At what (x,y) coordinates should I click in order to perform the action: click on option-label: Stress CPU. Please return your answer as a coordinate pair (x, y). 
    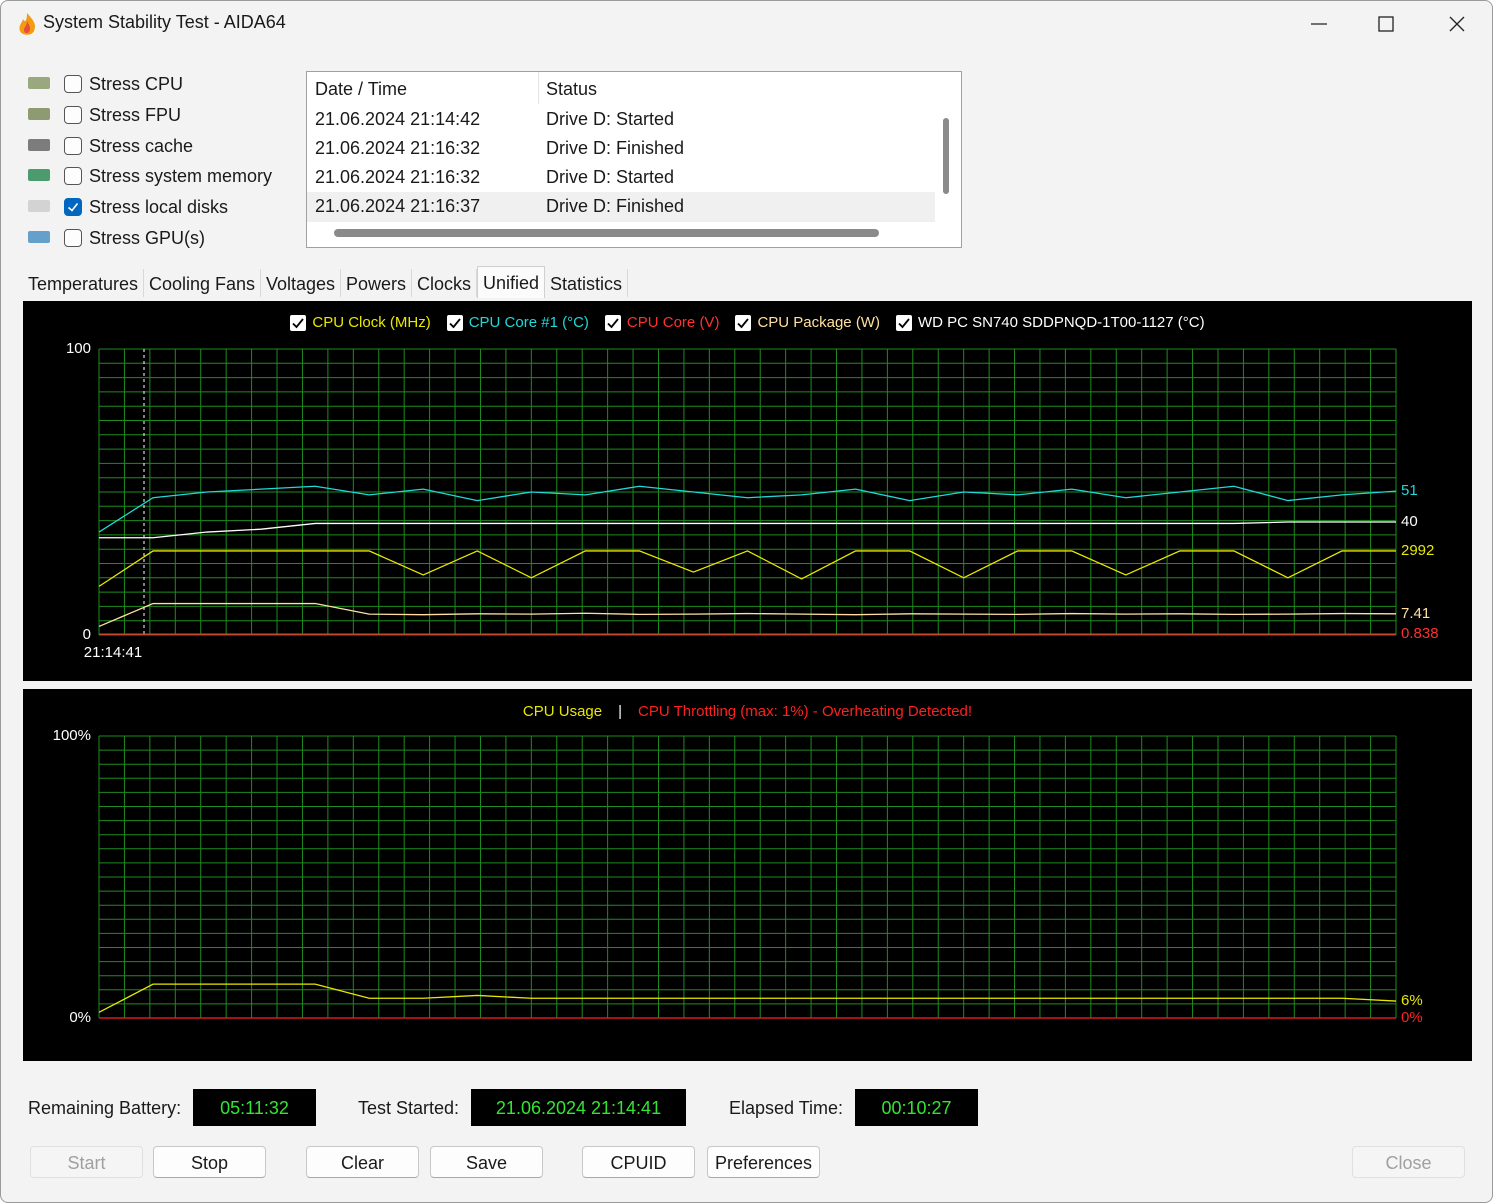
    Looking at the image, I should click on (136, 84).